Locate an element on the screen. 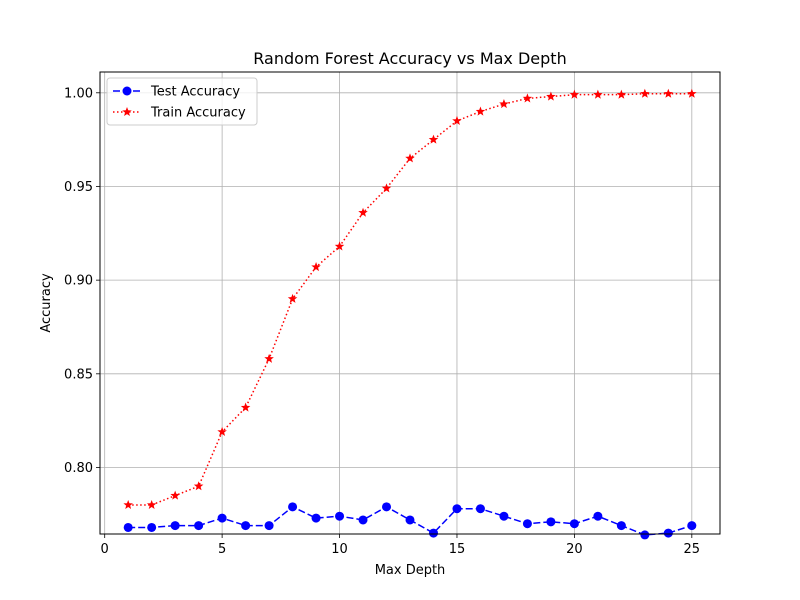 The width and height of the screenshot is (800, 600). y-tick-label: 1.00 is located at coordinates (78, 93).